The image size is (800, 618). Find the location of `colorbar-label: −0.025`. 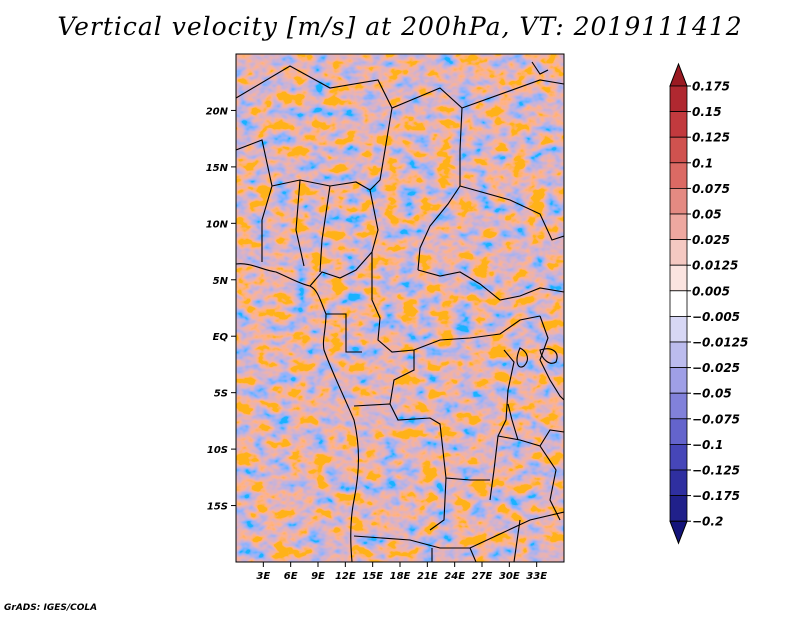

colorbar-label: −0.025 is located at coordinates (716, 368).